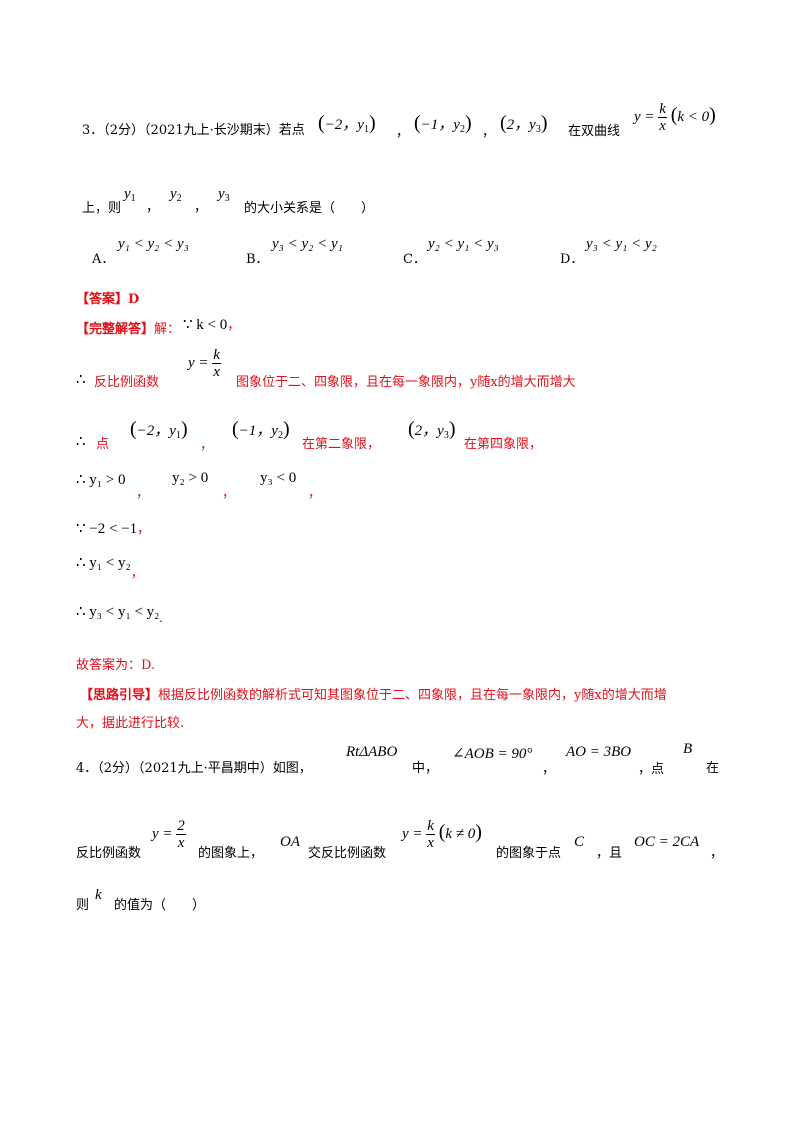 The height and width of the screenshot is (1132, 800). I want to click on answer-label: 【答案】D, so click(108, 299).